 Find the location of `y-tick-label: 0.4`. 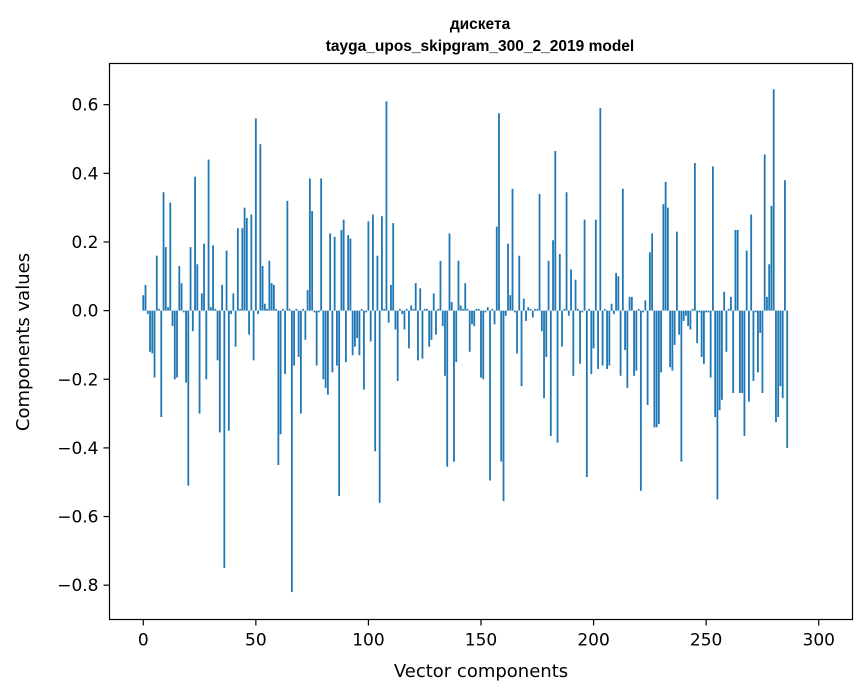

y-tick-label: 0.4 is located at coordinates (84, 174).